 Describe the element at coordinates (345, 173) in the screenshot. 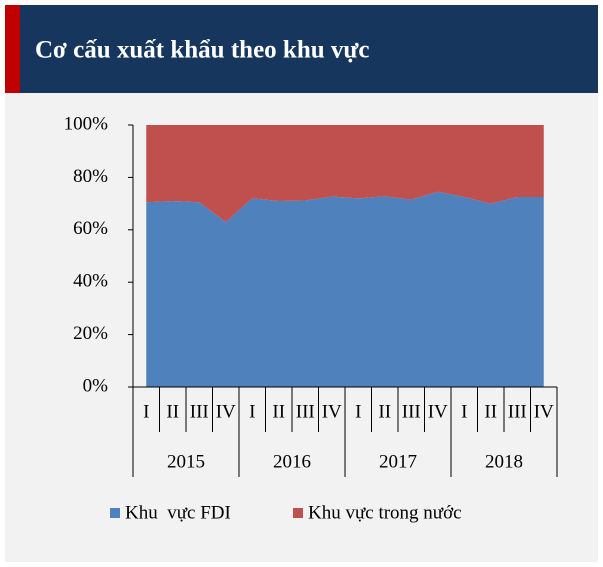

I see `area` at that location.